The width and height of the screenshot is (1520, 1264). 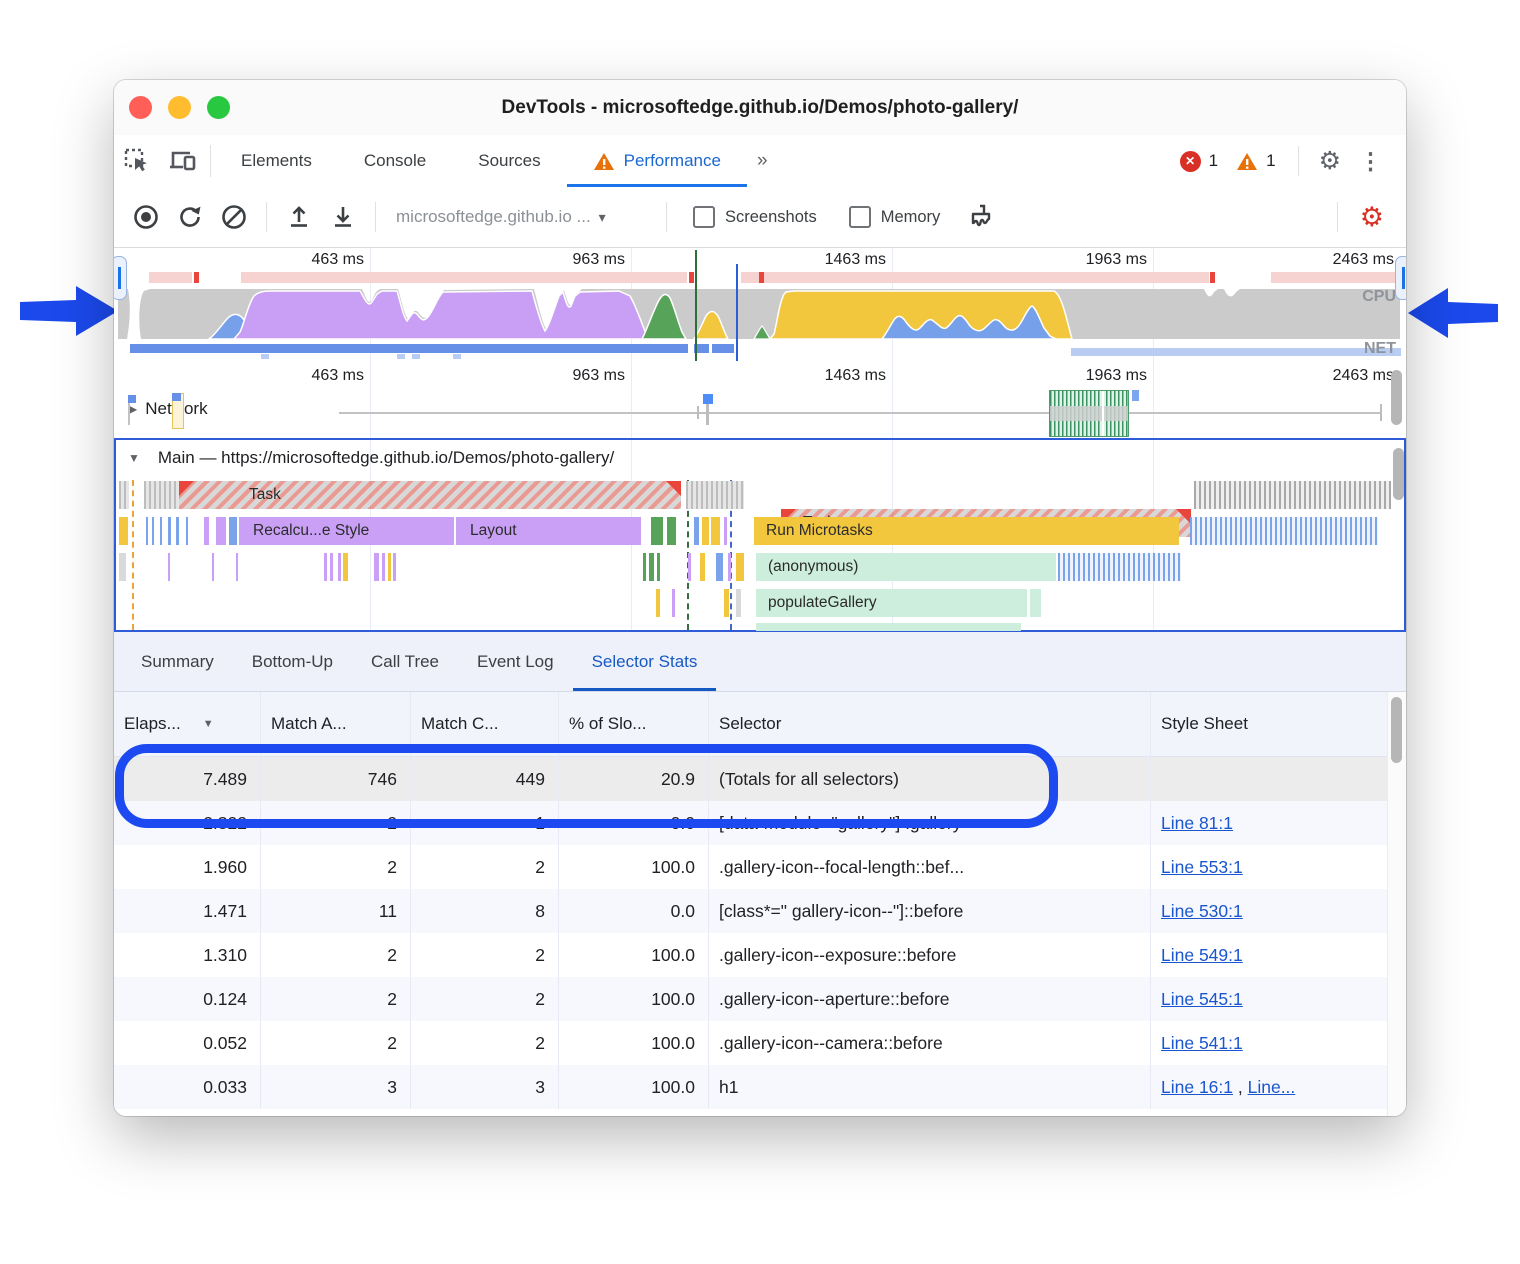 I want to click on network-request-block, so click(x=1089, y=413).